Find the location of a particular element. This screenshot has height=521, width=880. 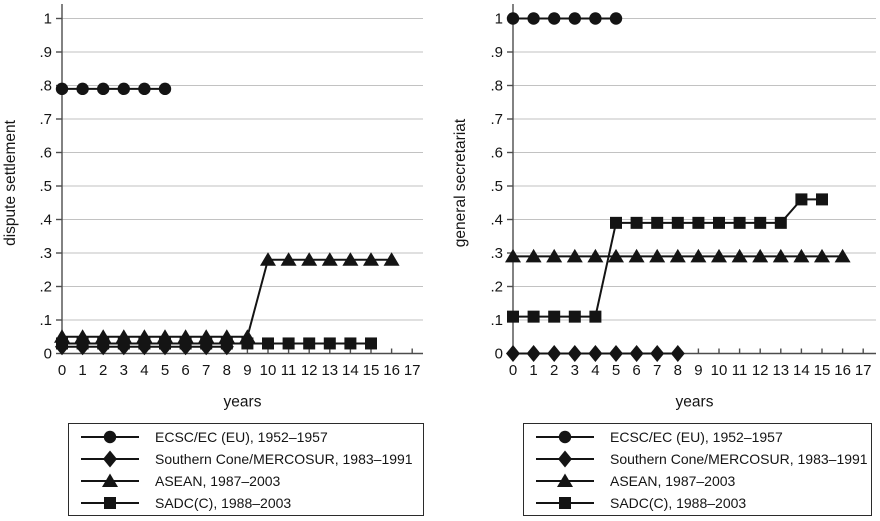

y-tick-label: .9 is located at coordinates (45, 52).